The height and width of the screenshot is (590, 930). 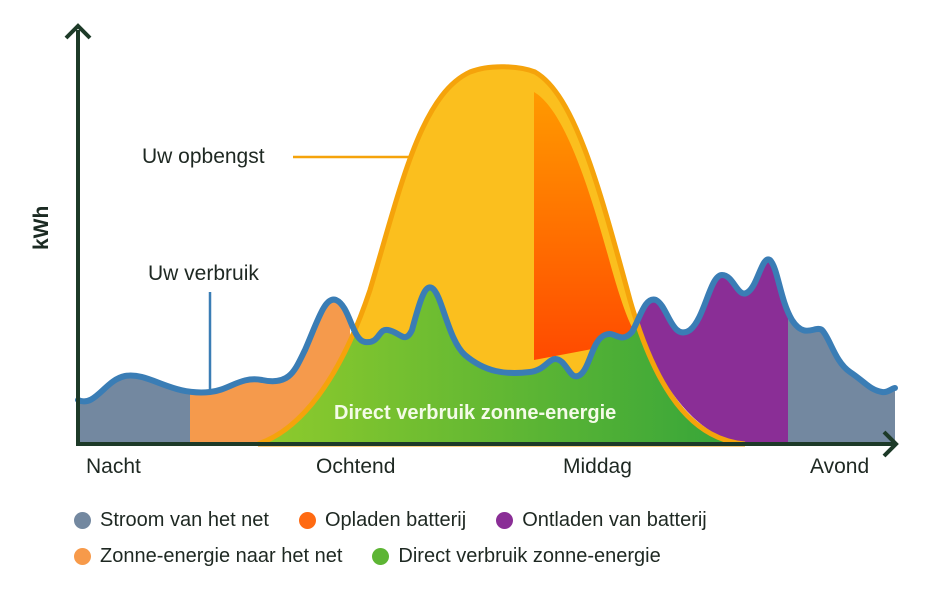 What do you see at coordinates (395, 519) in the screenshot?
I see `legend-label: Opladen batterij` at bounding box center [395, 519].